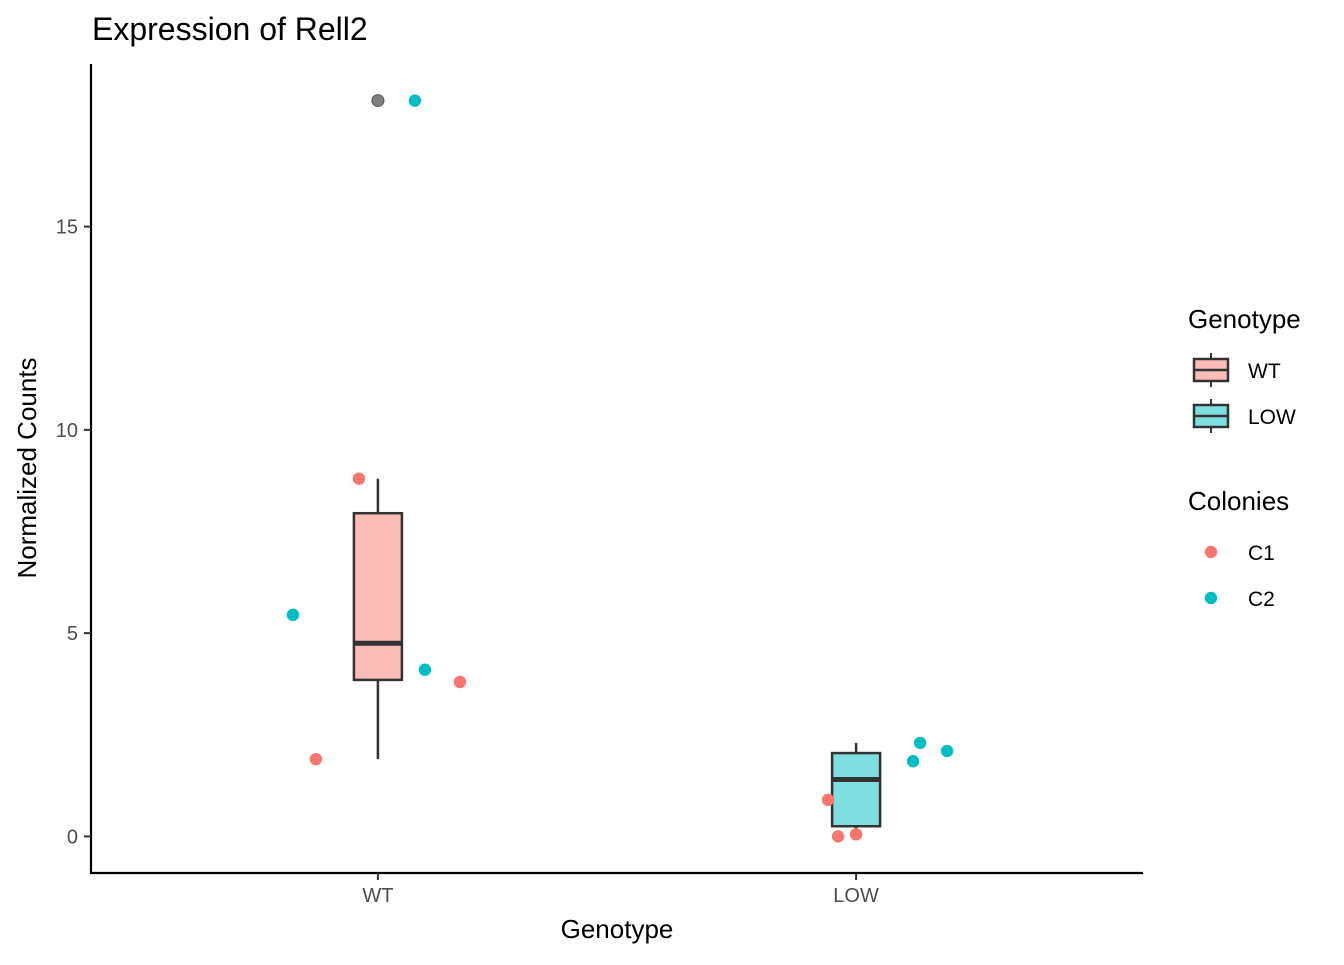  What do you see at coordinates (67, 228) in the screenshot?
I see `y-tick-label: 15` at bounding box center [67, 228].